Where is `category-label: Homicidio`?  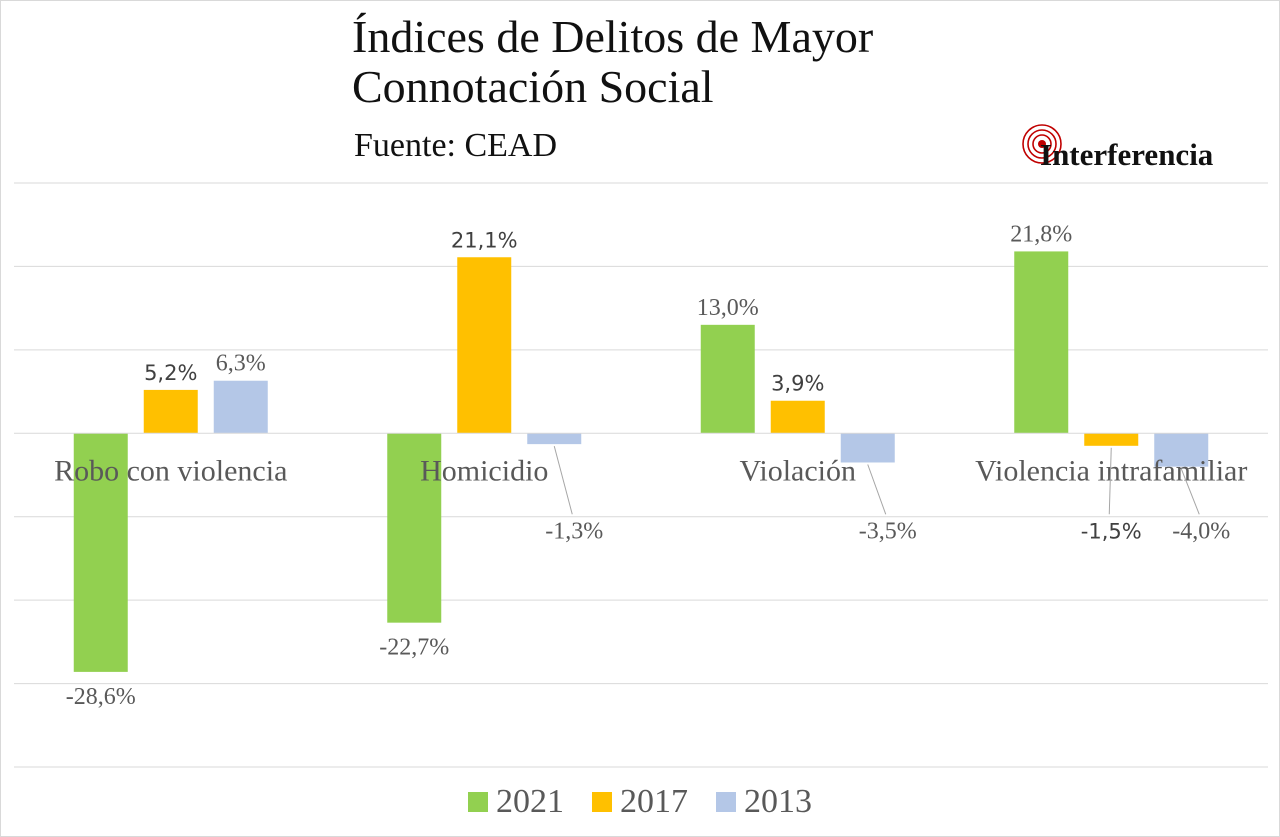
category-label: Homicidio is located at coordinates (484, 470).